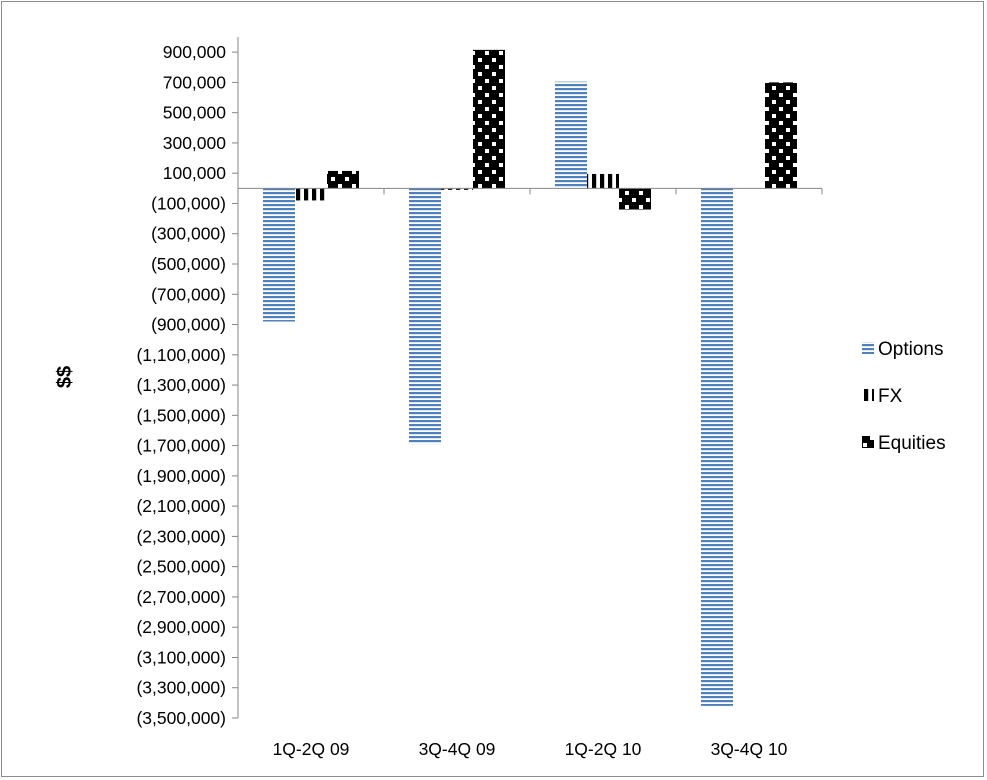 The image size is (987, 780). I want to click on legend-swatch-options, so click(868, 348).